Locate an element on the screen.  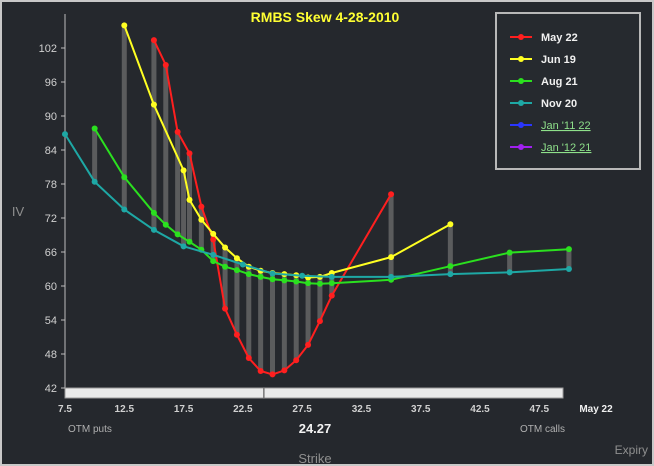
legend-item: Jun 19 is located at coordinates (543, 60).